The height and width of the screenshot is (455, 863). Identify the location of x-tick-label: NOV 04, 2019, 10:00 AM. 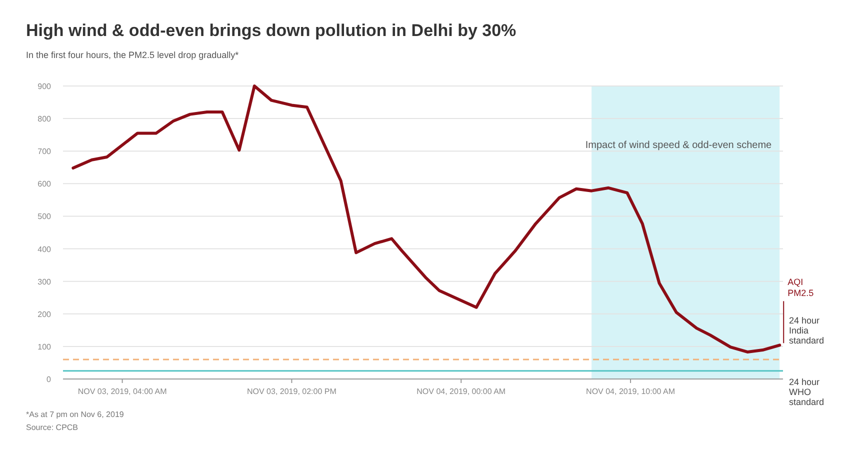
(631, 391).